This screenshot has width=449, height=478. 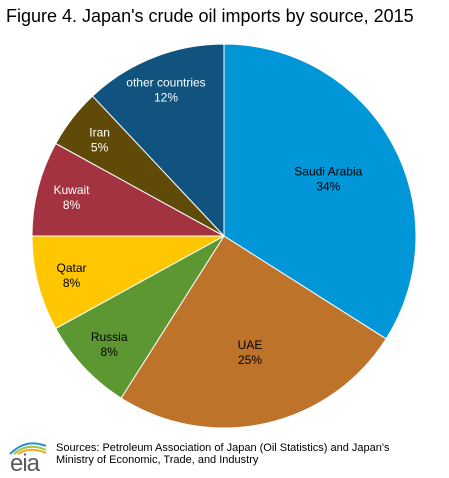 I want to click on slice-label-other-countries: other countries, so click(x=165, y=83).